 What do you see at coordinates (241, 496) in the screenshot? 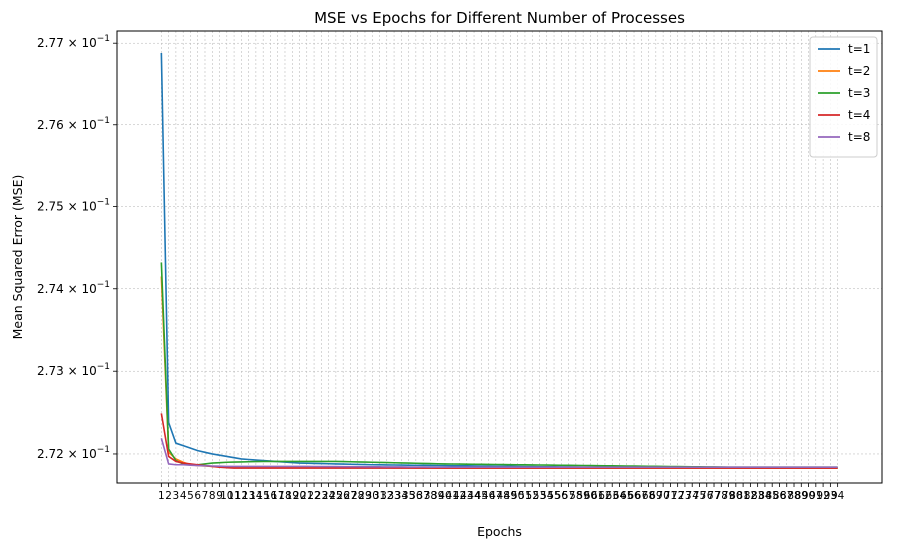
I see `x-tick-label: 12` at bounding box center [241, 496].